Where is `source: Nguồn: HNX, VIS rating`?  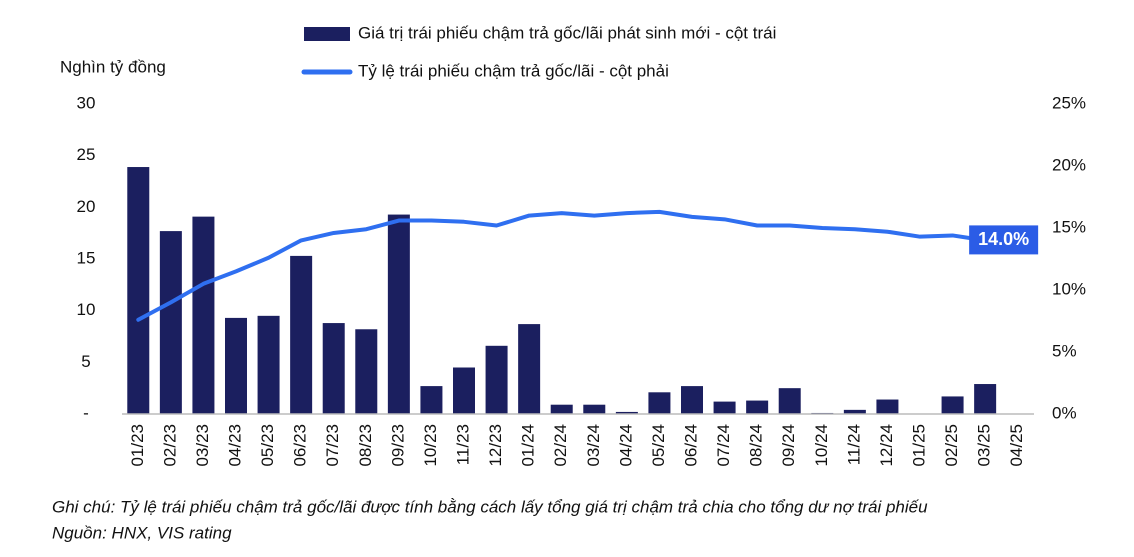 source: Nguồn: HNX, VIS rating is located at coordinates (142, 532).